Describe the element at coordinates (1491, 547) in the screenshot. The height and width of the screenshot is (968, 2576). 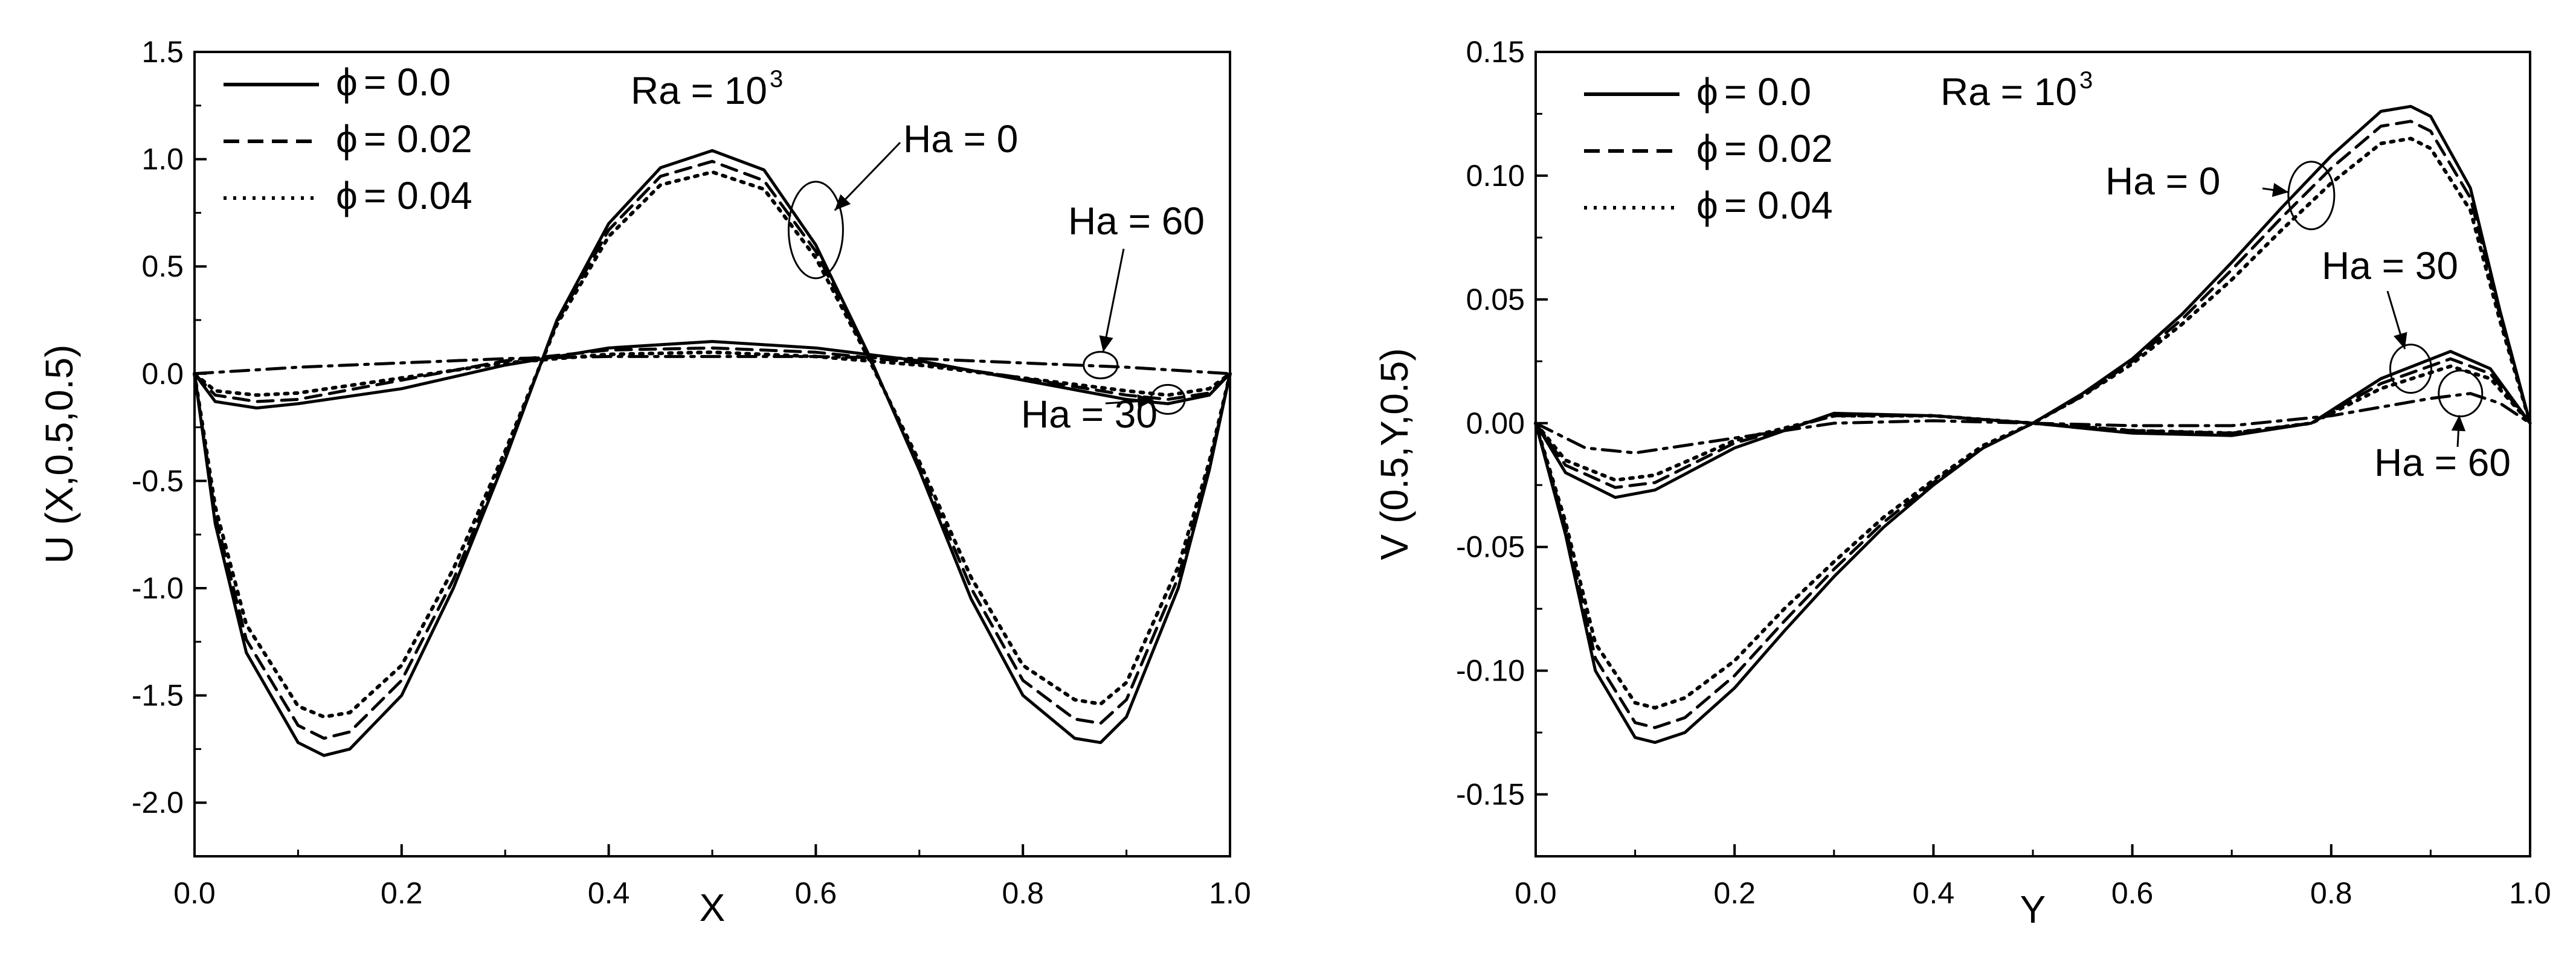
I see `y-tick-label: -0.05` at that location.